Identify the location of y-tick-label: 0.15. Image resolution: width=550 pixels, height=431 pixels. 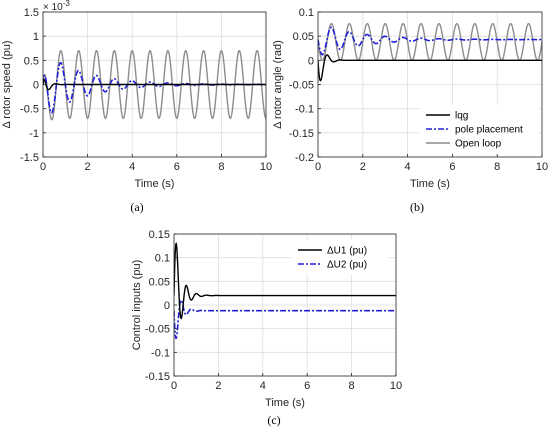
(159, 235).